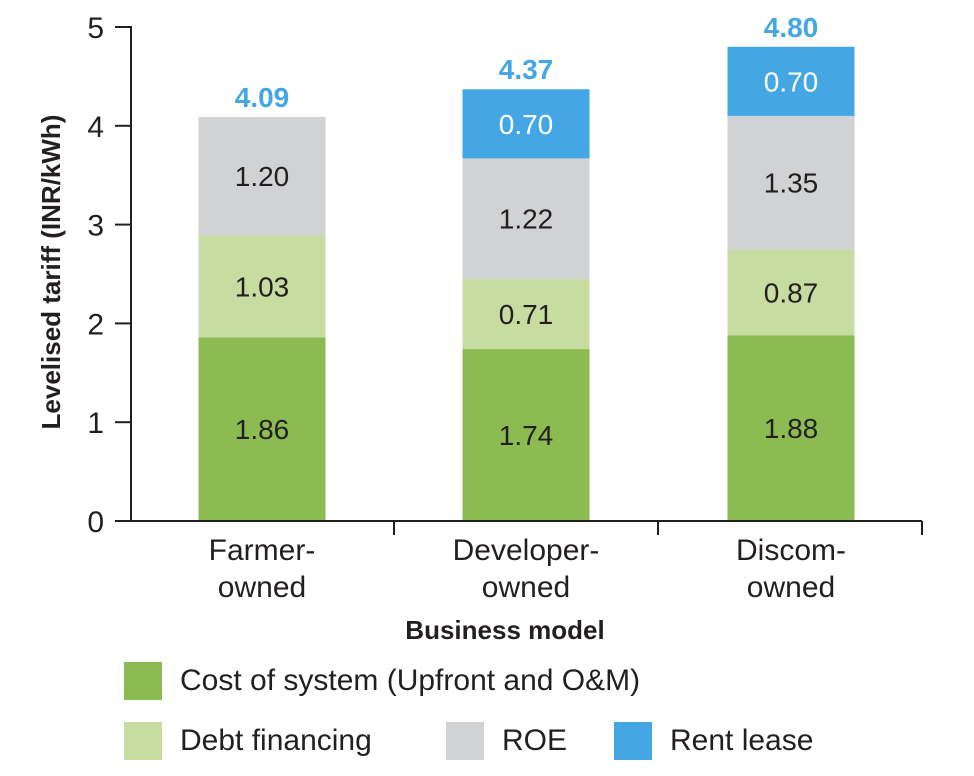 The width and height of the screenshot is (974, 776). I want to click on bar-farmer-owned-cost-of-system-upfront-and-o-m, so click(262, 429).